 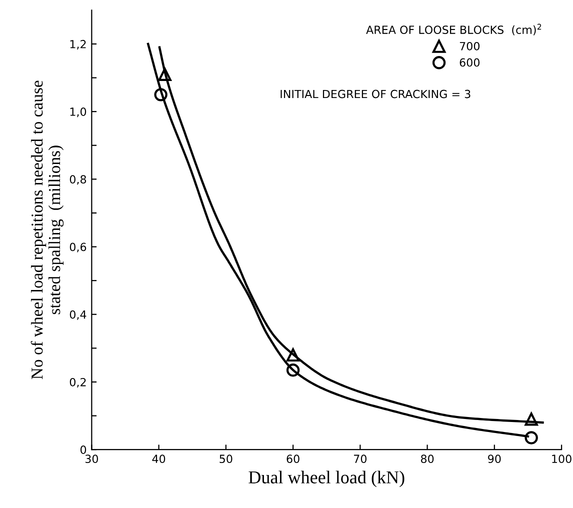 I want to click on y-tick-label: 1,0, so click(x=78, y=113).